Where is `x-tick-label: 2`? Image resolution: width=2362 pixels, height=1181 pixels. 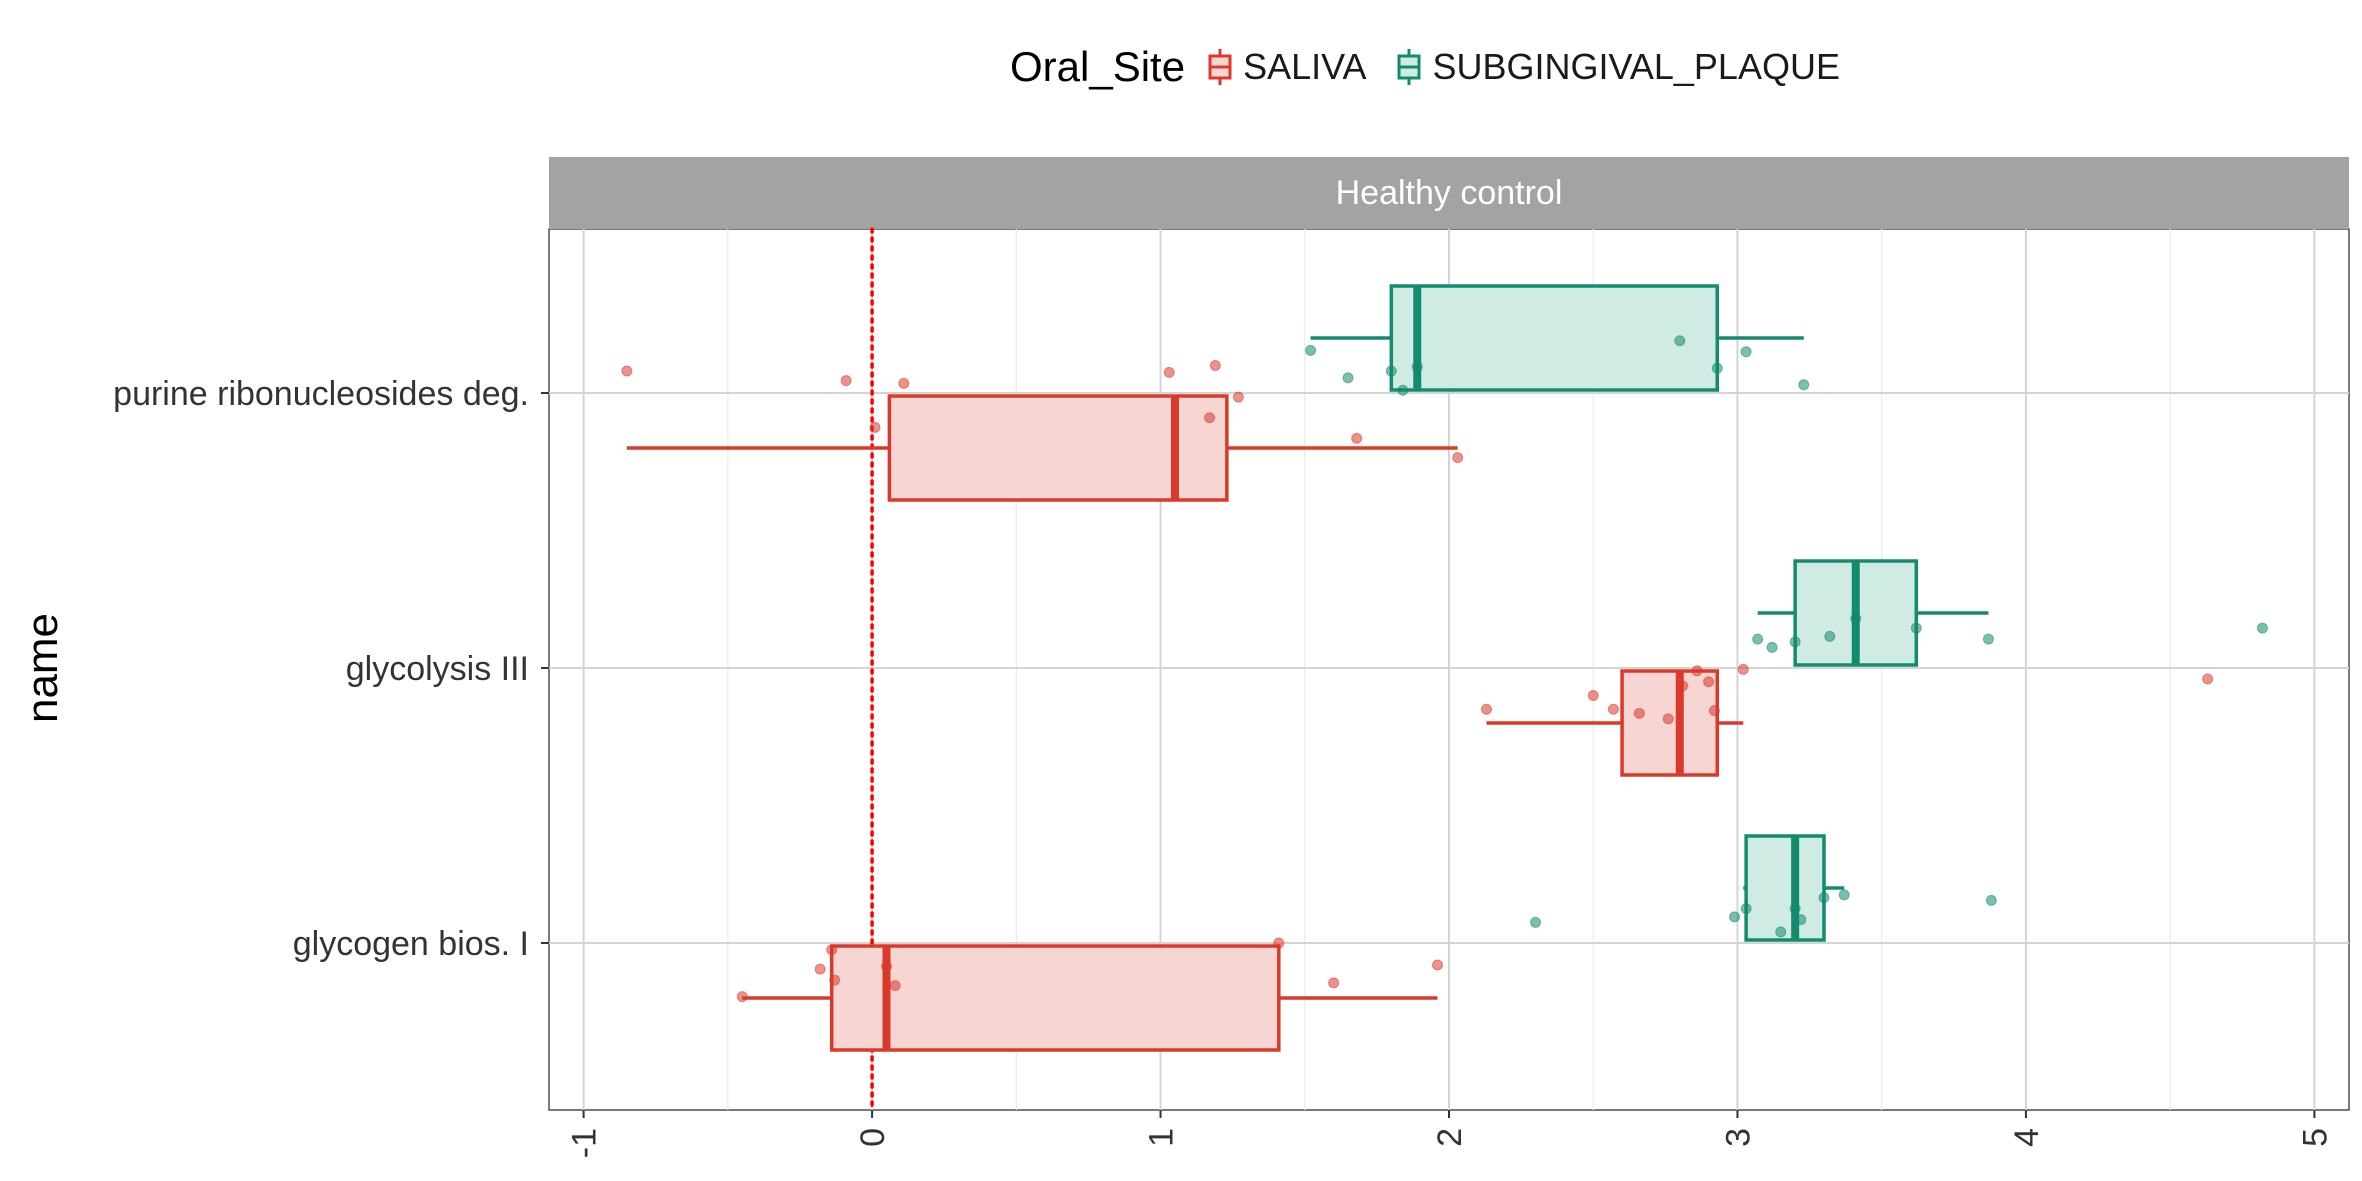 x-tick-label: 2 is located at coordinates (1450, 1137).